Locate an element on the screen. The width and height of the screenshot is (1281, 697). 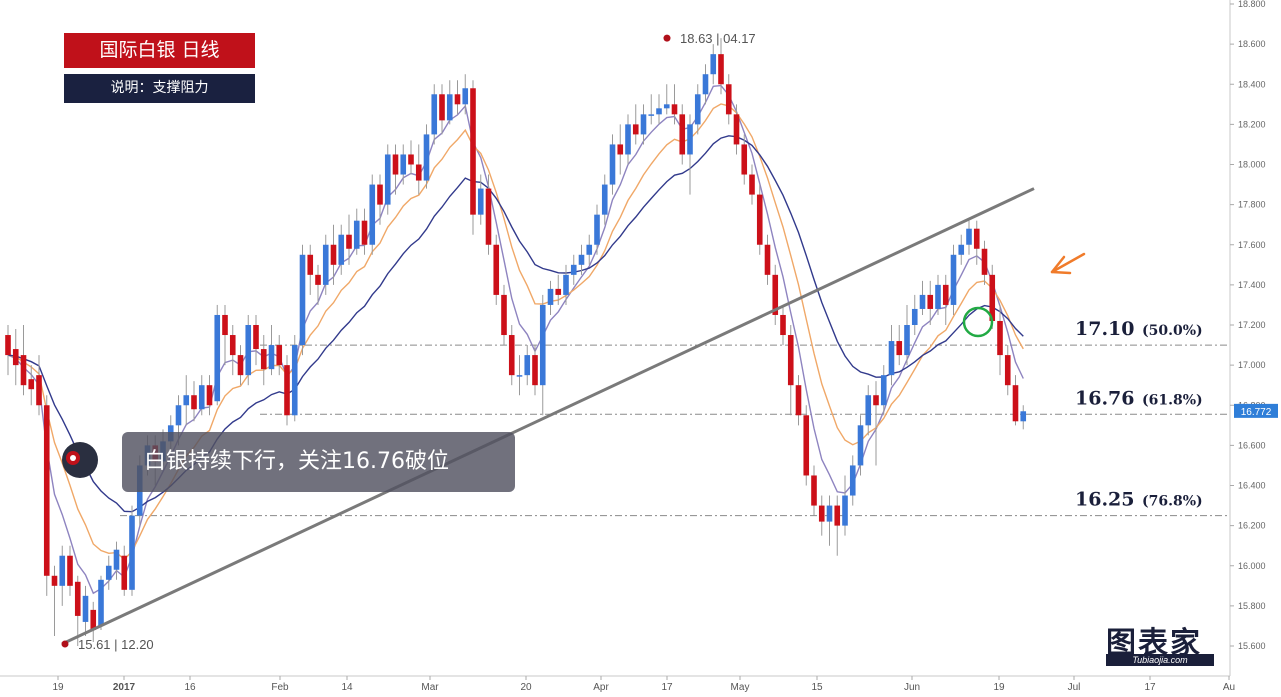
x-tick-label: 16 is located at coordinates (190, 687).